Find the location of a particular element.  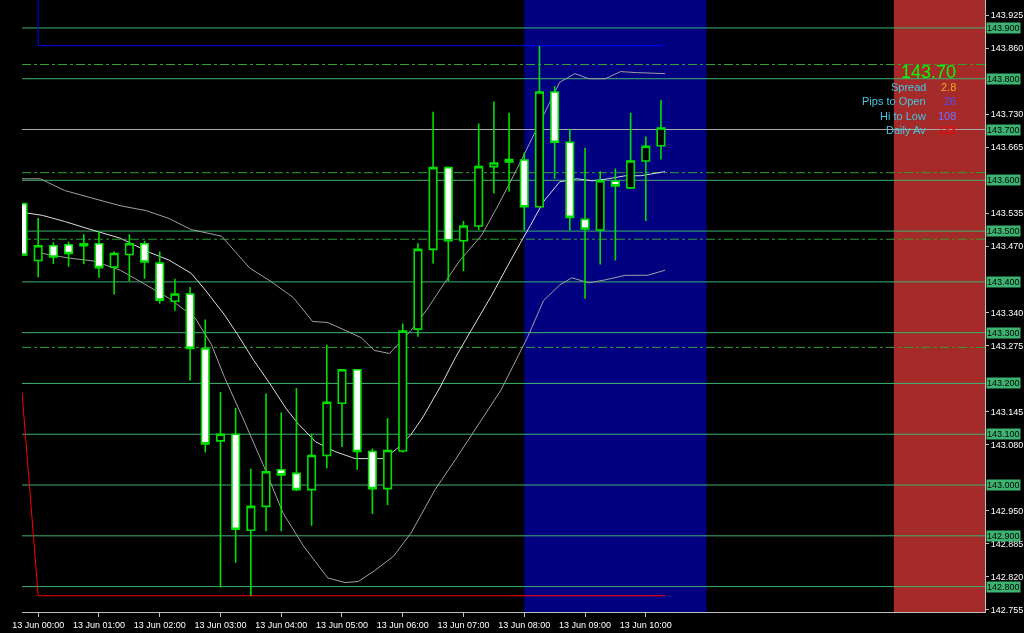

annotation: 26 is located at coordinates (950, 101).